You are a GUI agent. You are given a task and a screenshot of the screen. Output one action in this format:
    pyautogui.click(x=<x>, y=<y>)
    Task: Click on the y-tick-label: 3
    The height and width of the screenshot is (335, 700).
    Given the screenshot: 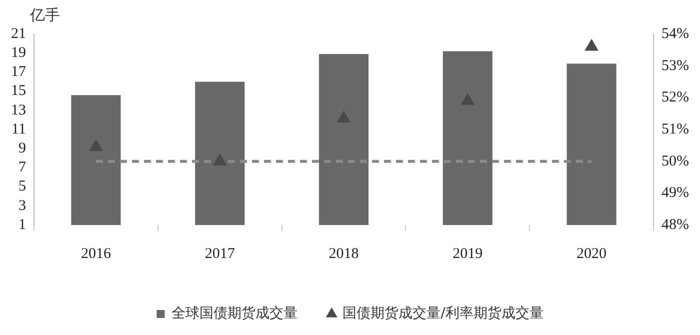 What is the action you would take?
    pyautogui.click(x=22, y=206)
    